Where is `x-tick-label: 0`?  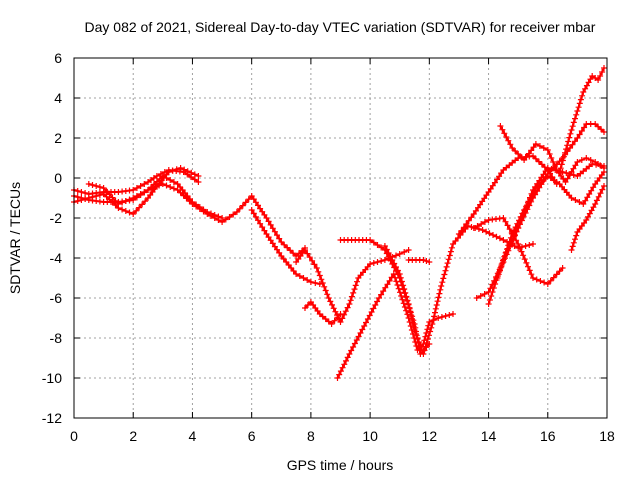 x-tick-label: 0 is located at coordinates (74, 436).